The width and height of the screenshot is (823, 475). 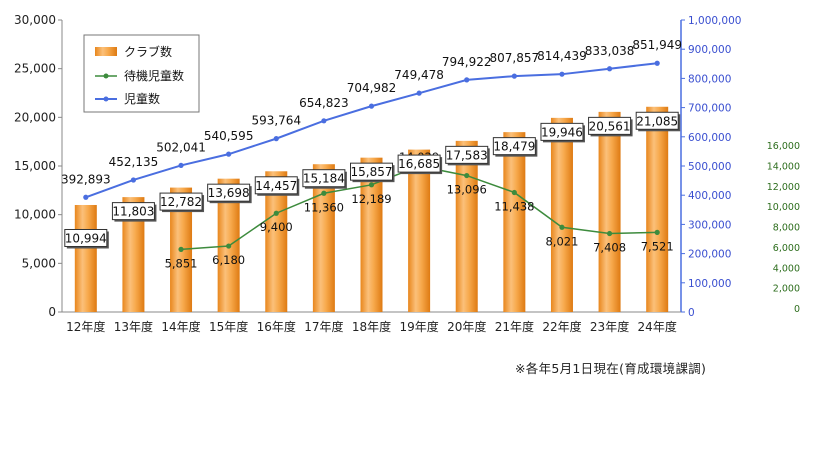 What do you see at coordinates (610, 51) in the screenshot?
I see `children-data-label: 833,038` at bounding box center [610, 51].